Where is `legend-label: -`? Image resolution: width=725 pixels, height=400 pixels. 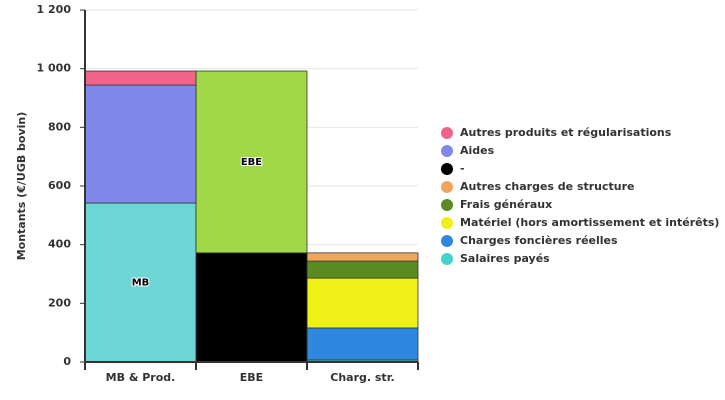
legend-label: - is located at coordinates (462, 168).